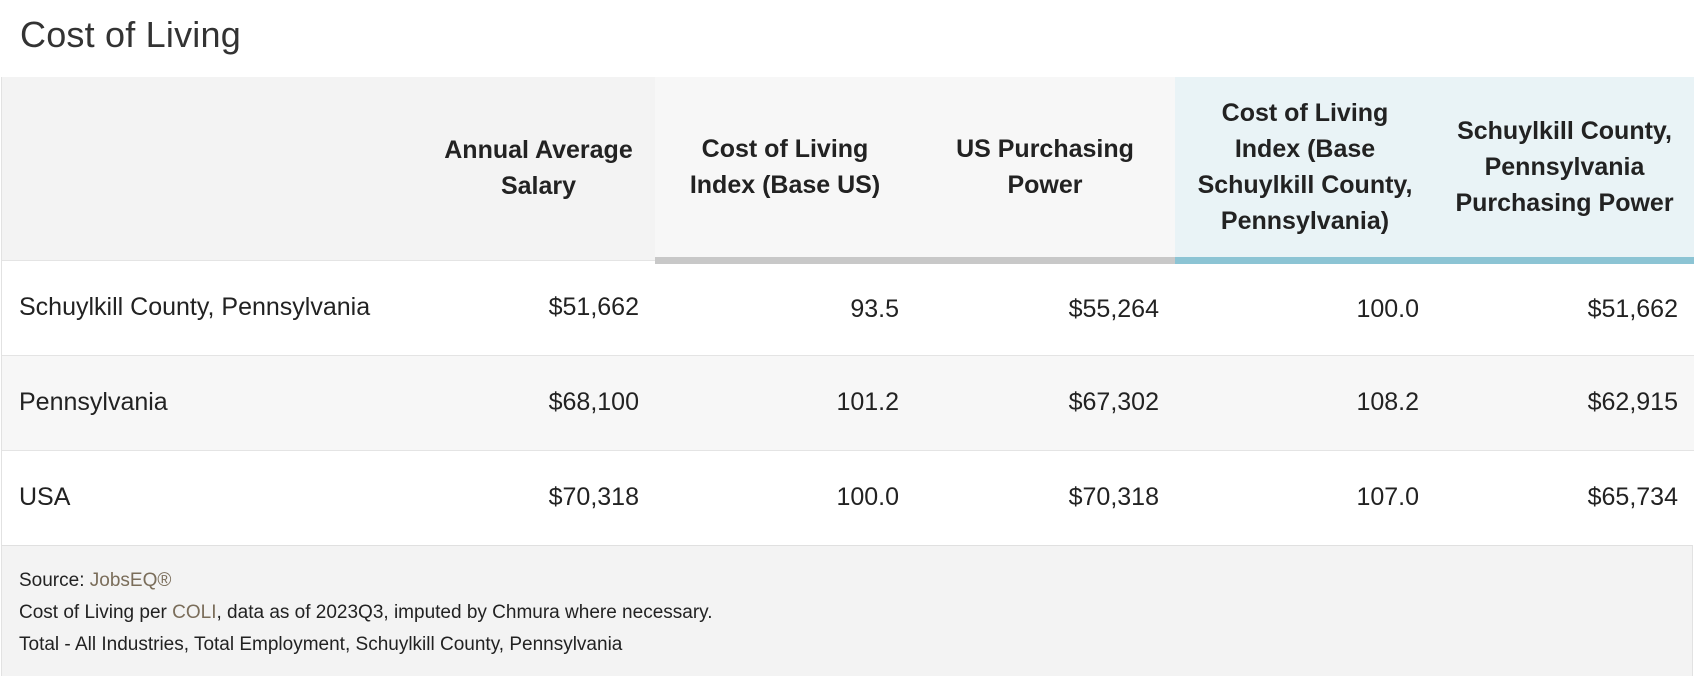 This screenshot has width=1694, height=676. Describe the element at coordinates (212, 168) in the screenshot. I see `column-header-blank` at that location.